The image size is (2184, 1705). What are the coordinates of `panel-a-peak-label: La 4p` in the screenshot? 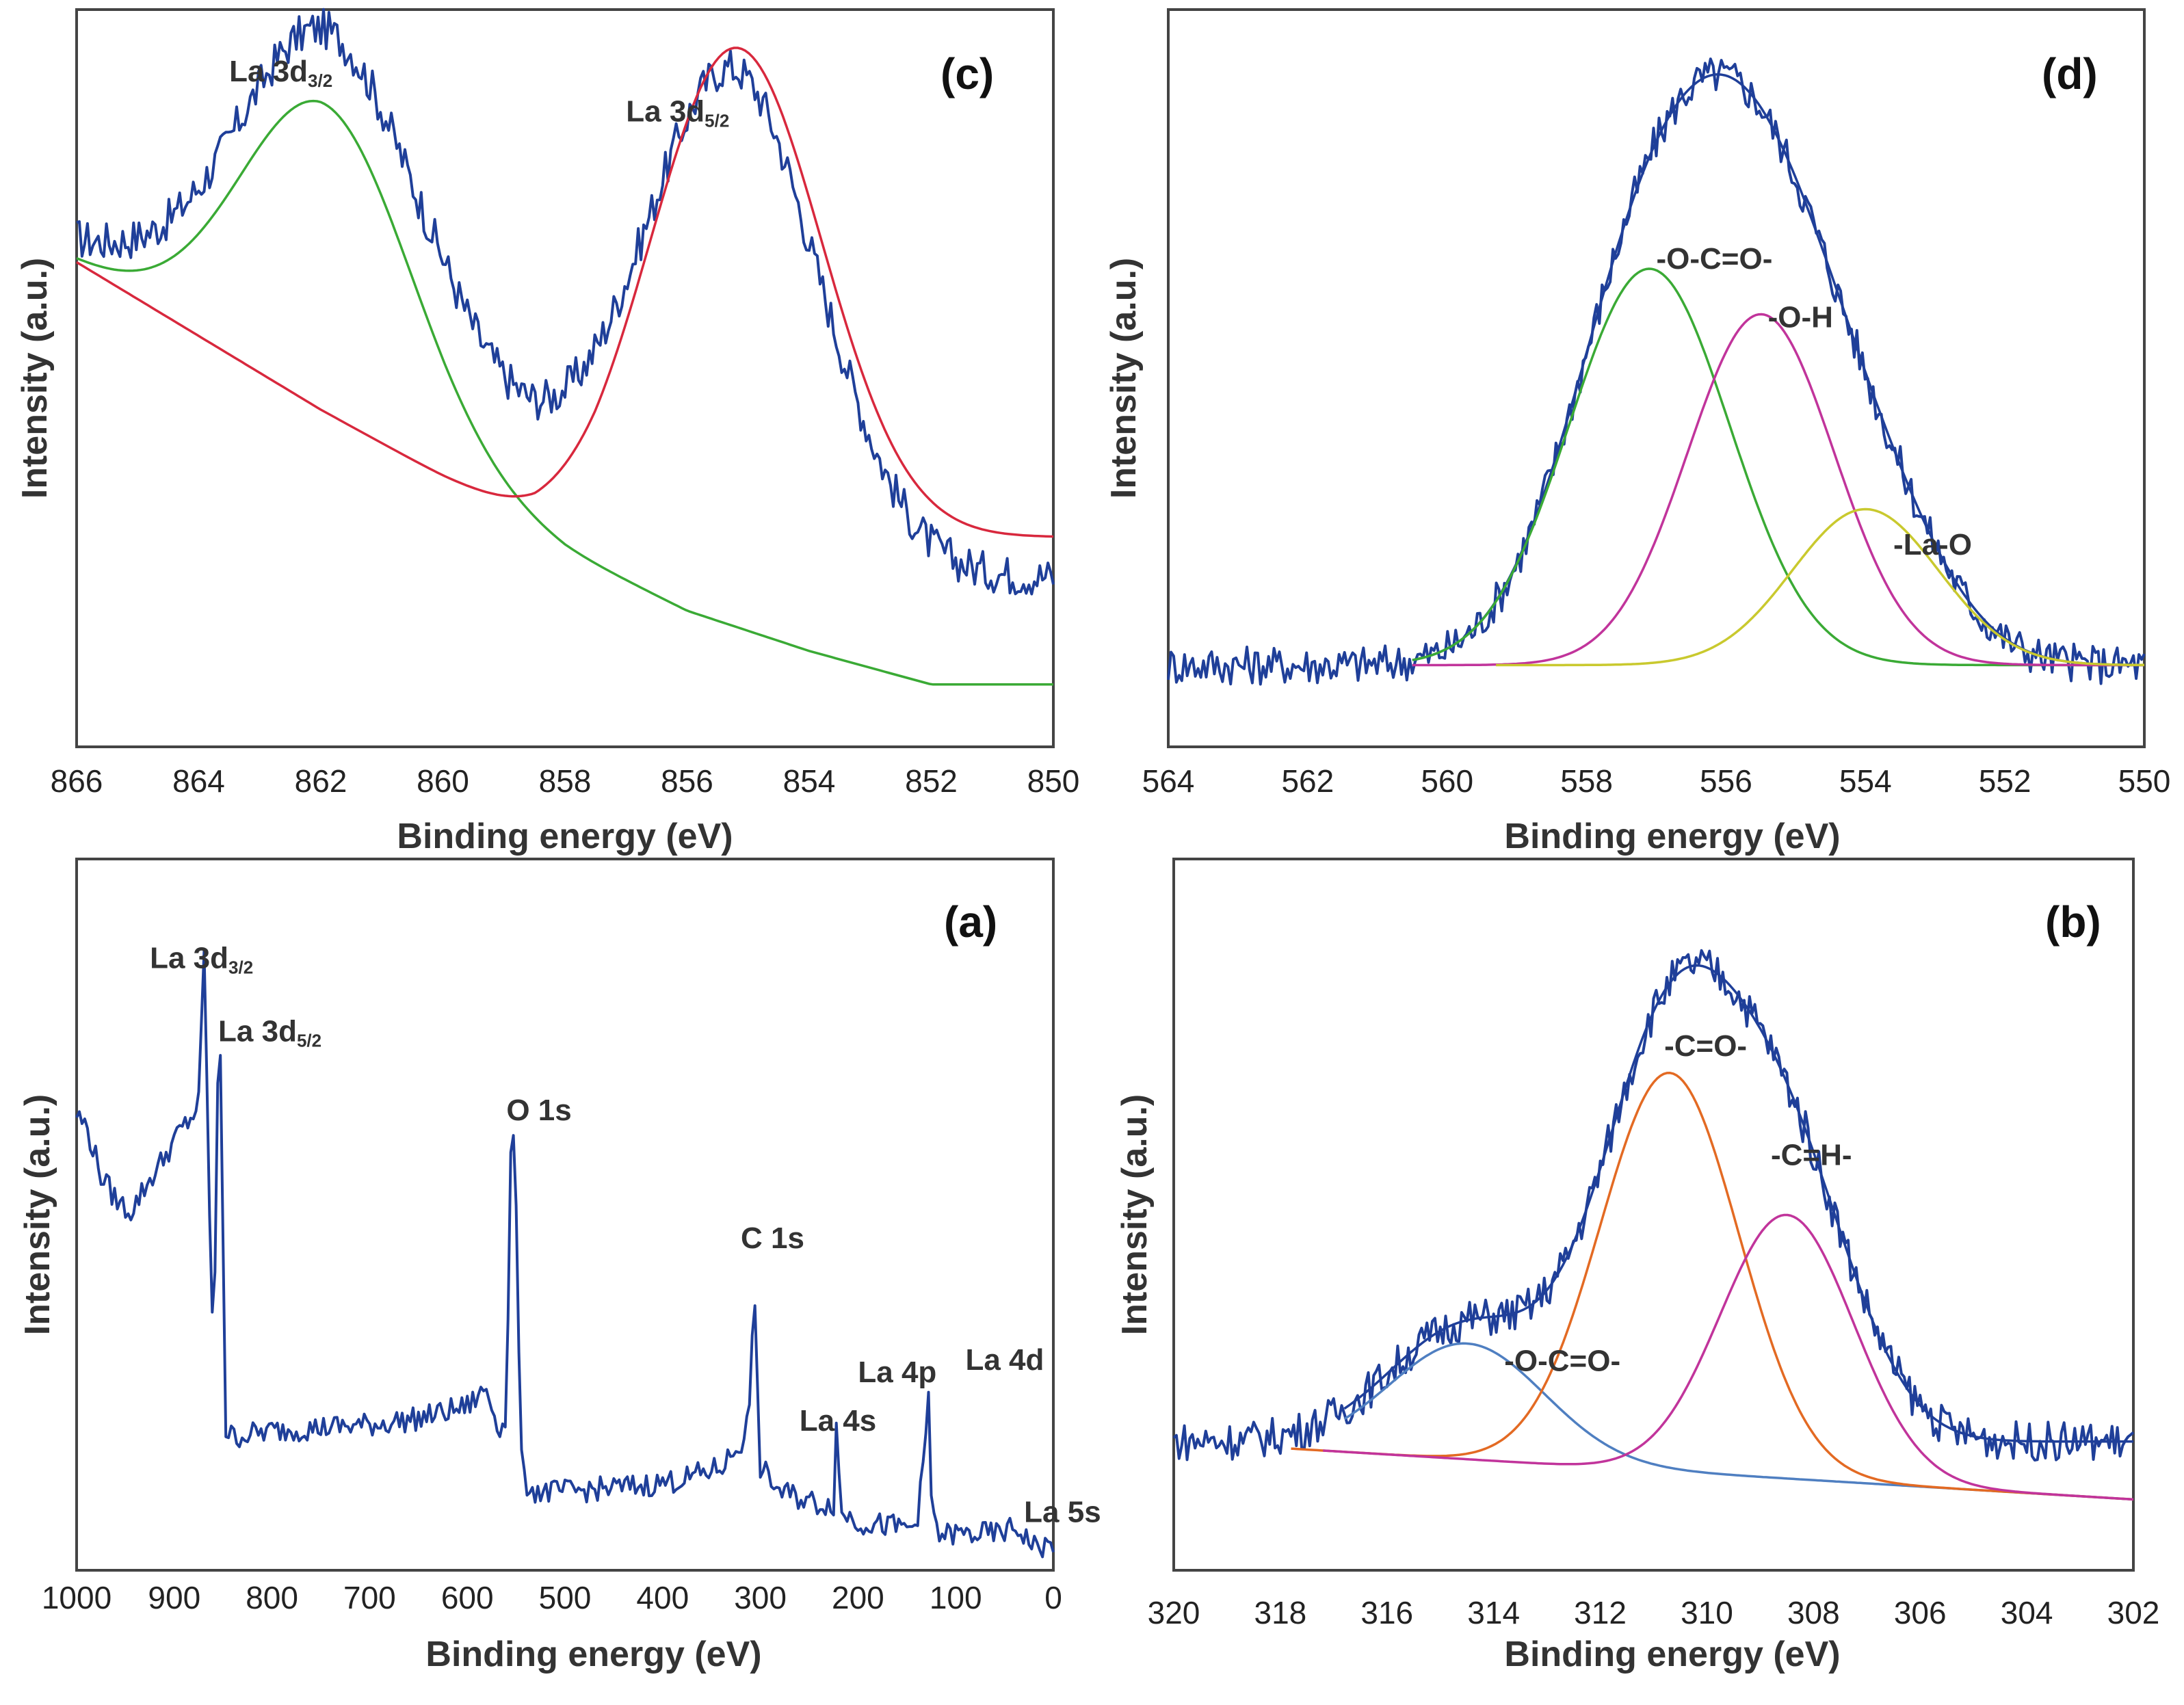 It's located at (897, 1372).